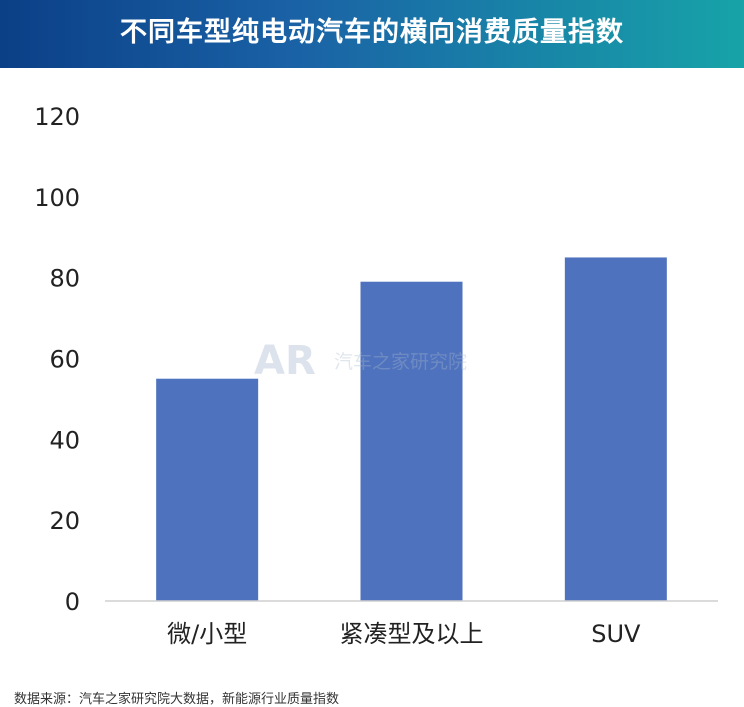 Image resolution: width=744 pixels, height=707 pixels. What do you see at coordinates (64, 279) in the screenshot?
I see `y-tick-label: 80` at bounding box center [64, 279].